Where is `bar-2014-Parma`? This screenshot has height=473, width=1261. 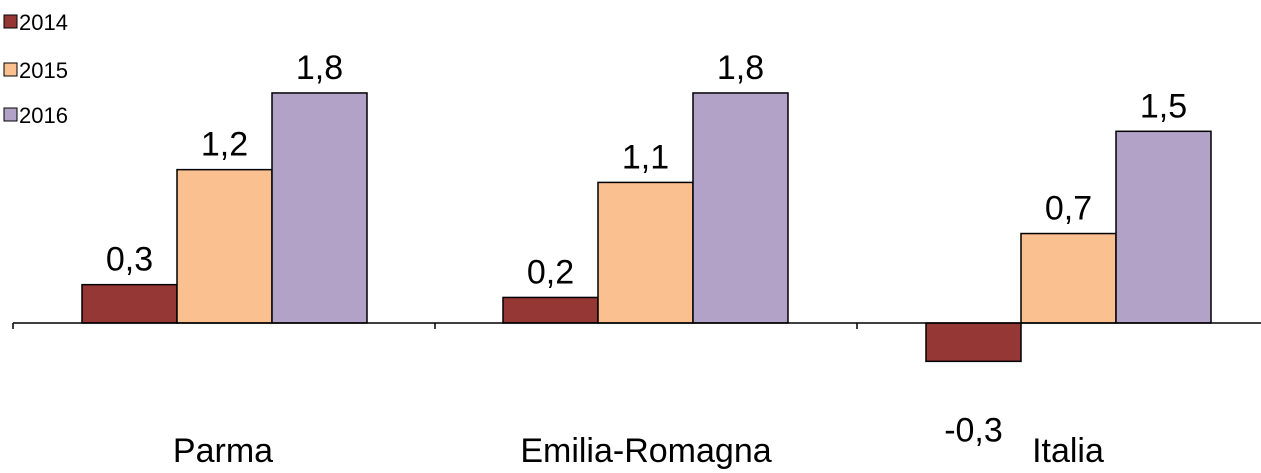
bar-2014-Parma is located at coordinates (129, 303).